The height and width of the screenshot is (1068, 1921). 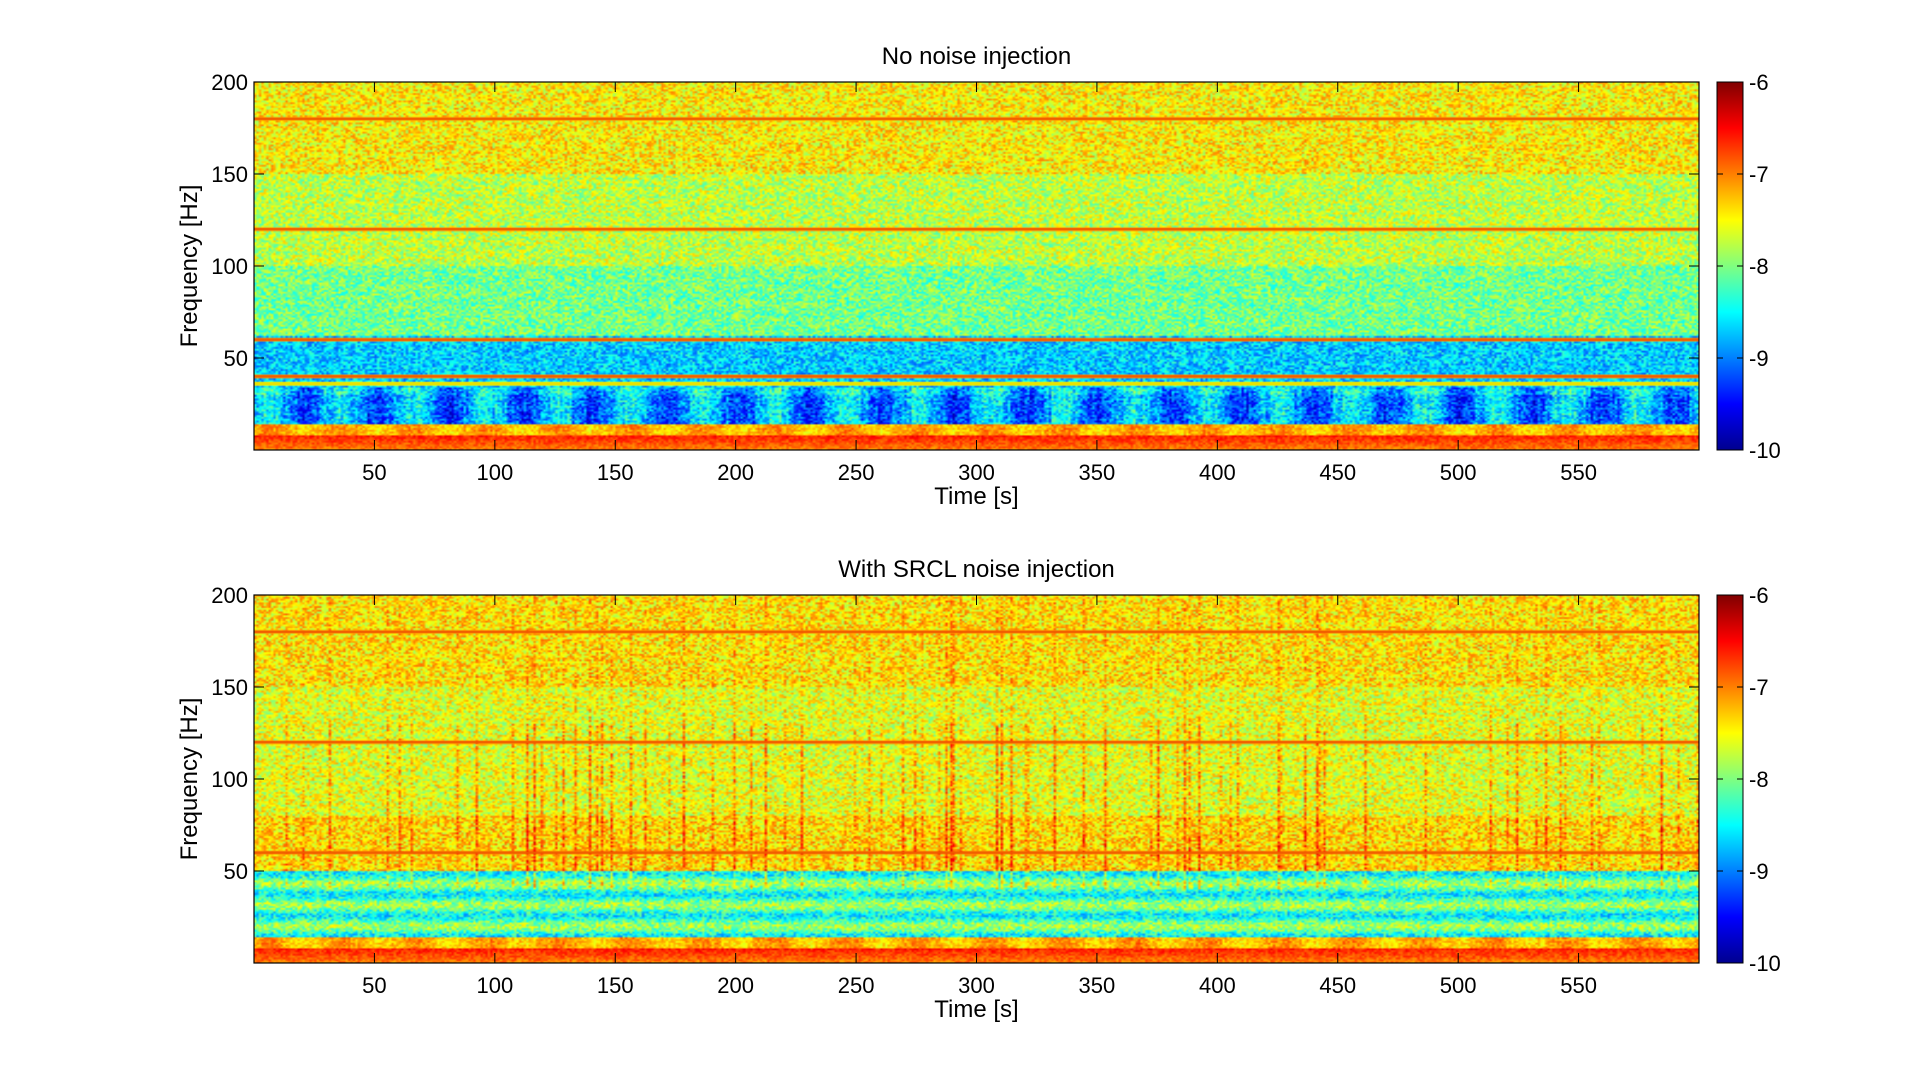 What do you see at coordinates (976, 569) in the screenshot?
I see `panel-title: With SRCL noise injection` at bounding box center [976, 569].